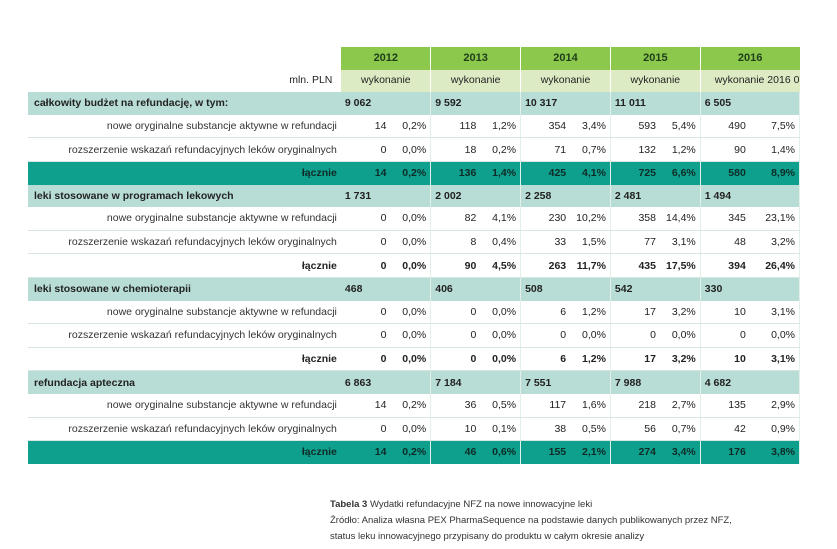  What do you see at coordinates (635, 405) in the screenshot?
I see `value-cell: 218` at bounding box center [635, 405].